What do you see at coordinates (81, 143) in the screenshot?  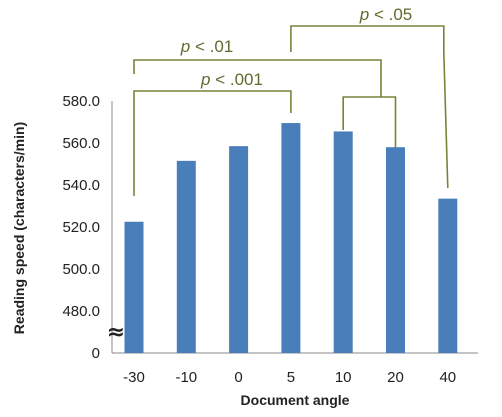 I see `y-tick-label: 560.0` at bounding box center [81, 143].